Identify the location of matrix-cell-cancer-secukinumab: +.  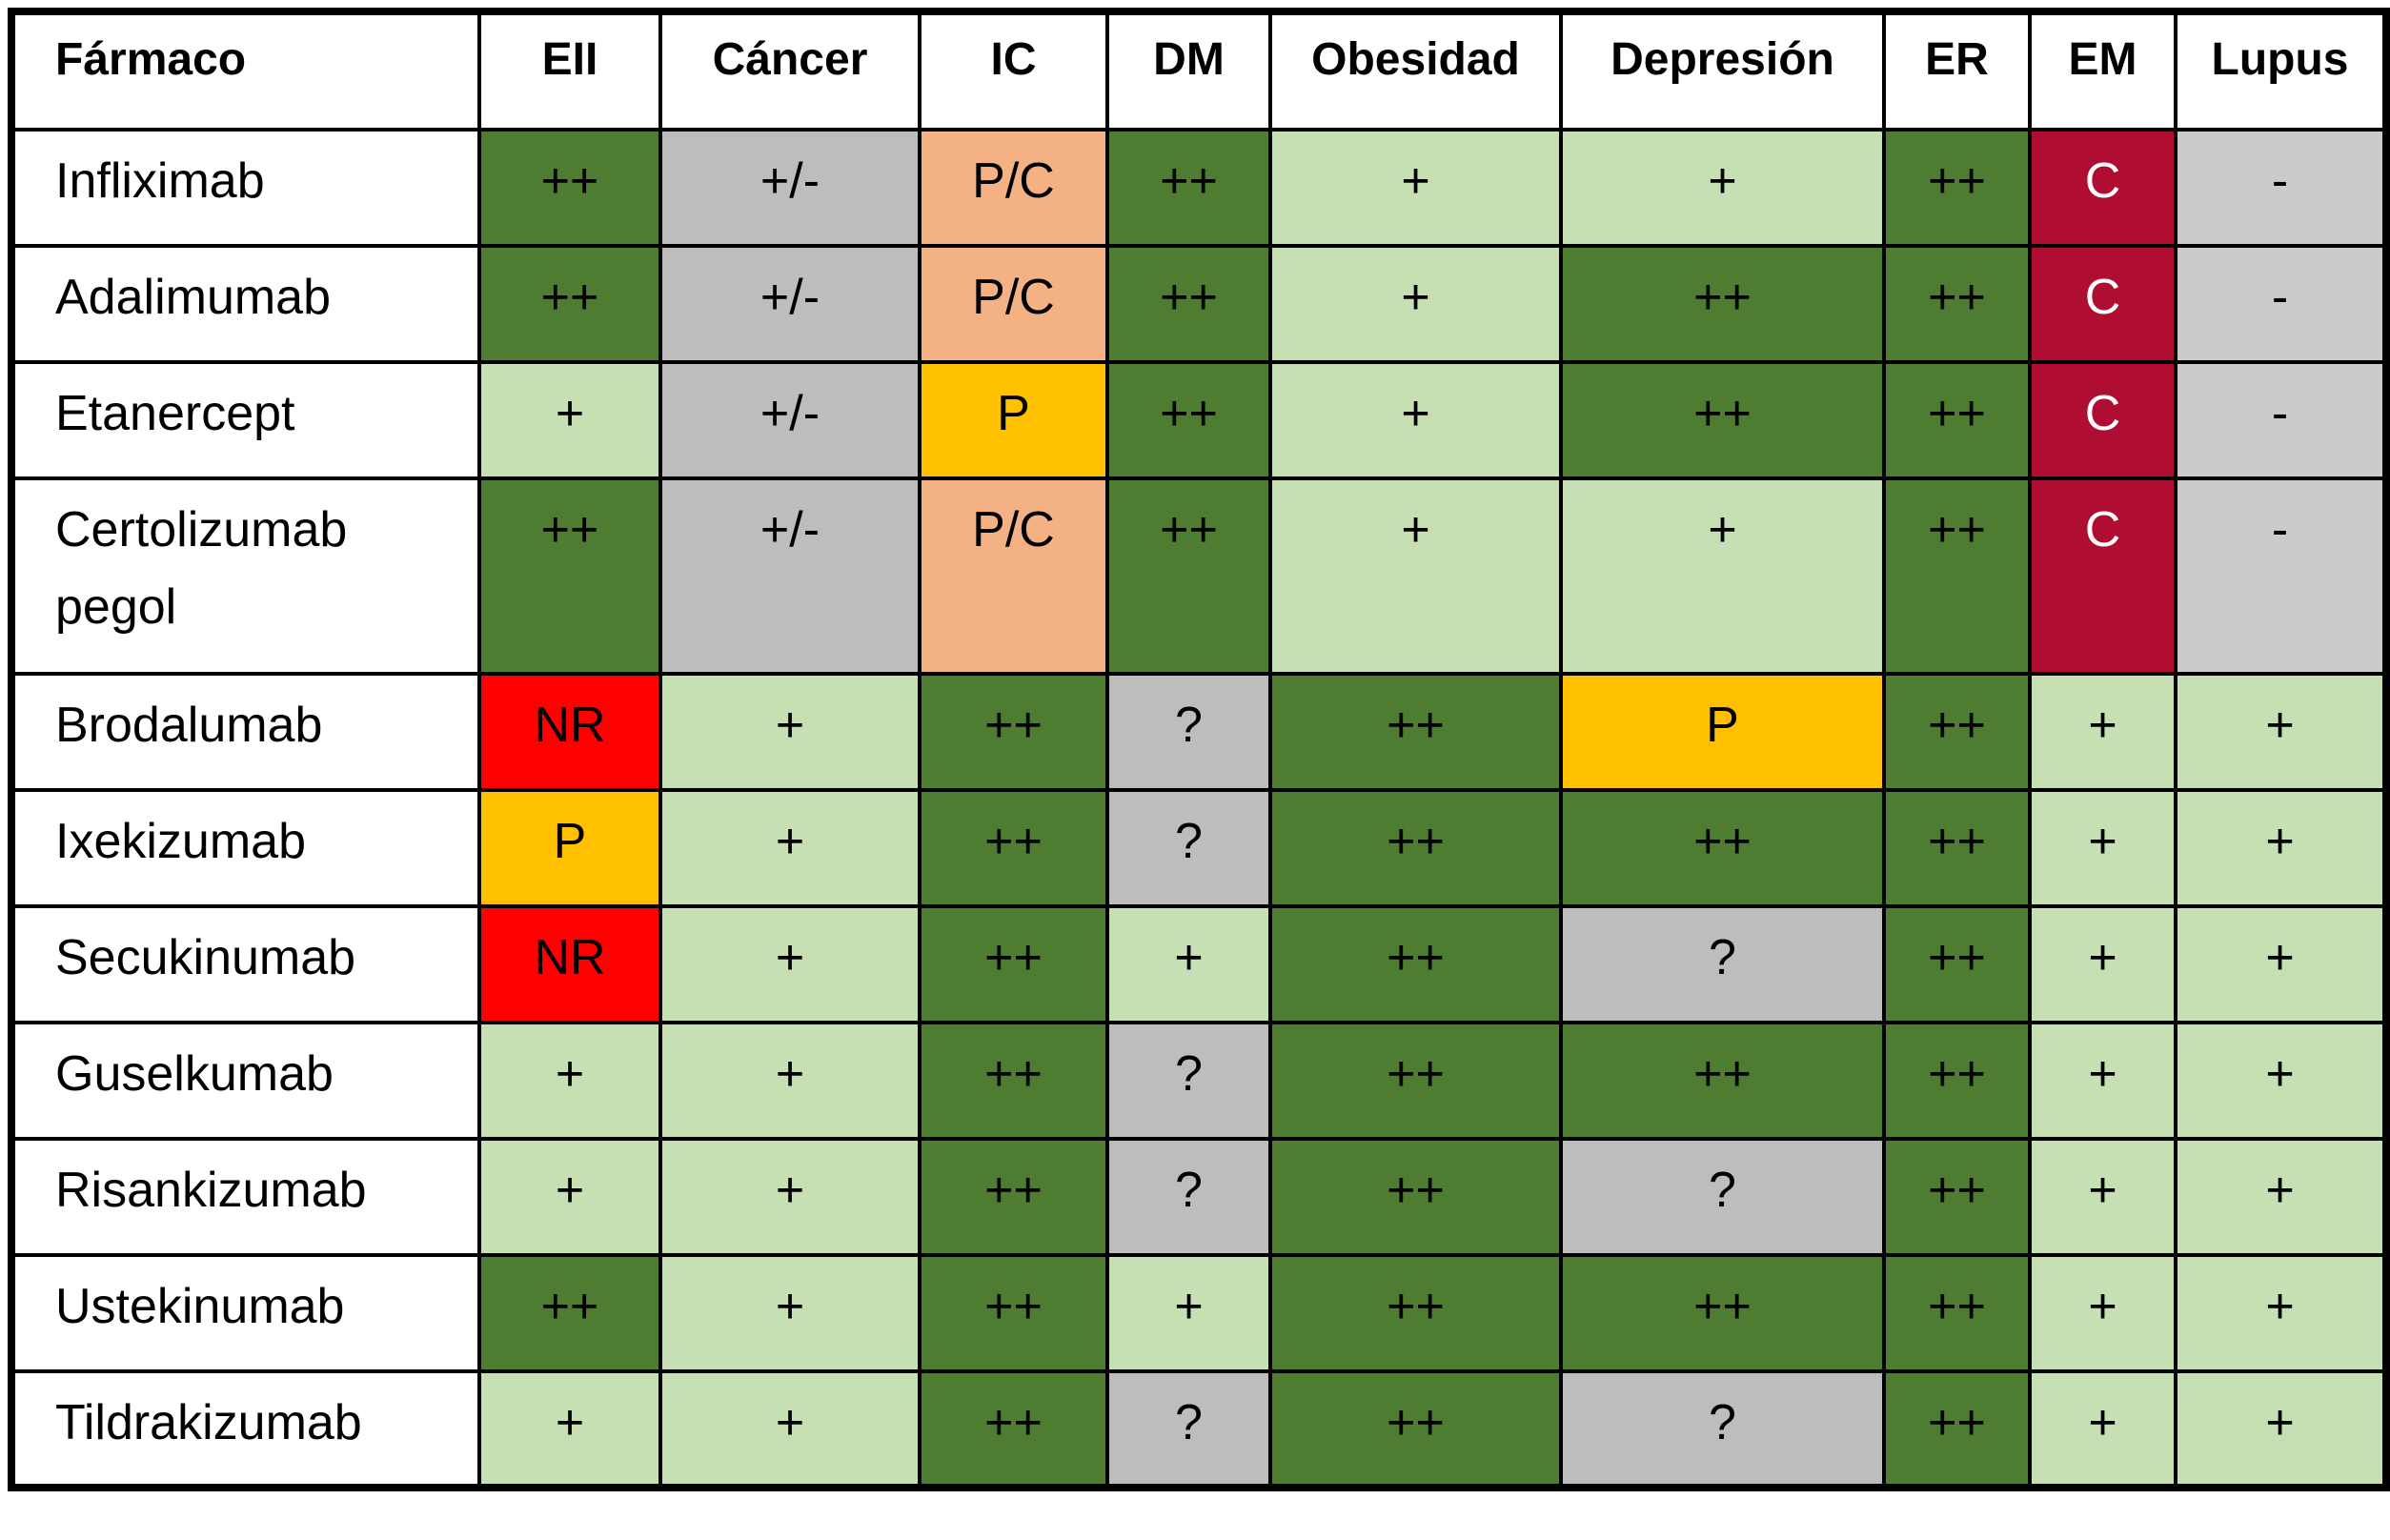
(790, 964).